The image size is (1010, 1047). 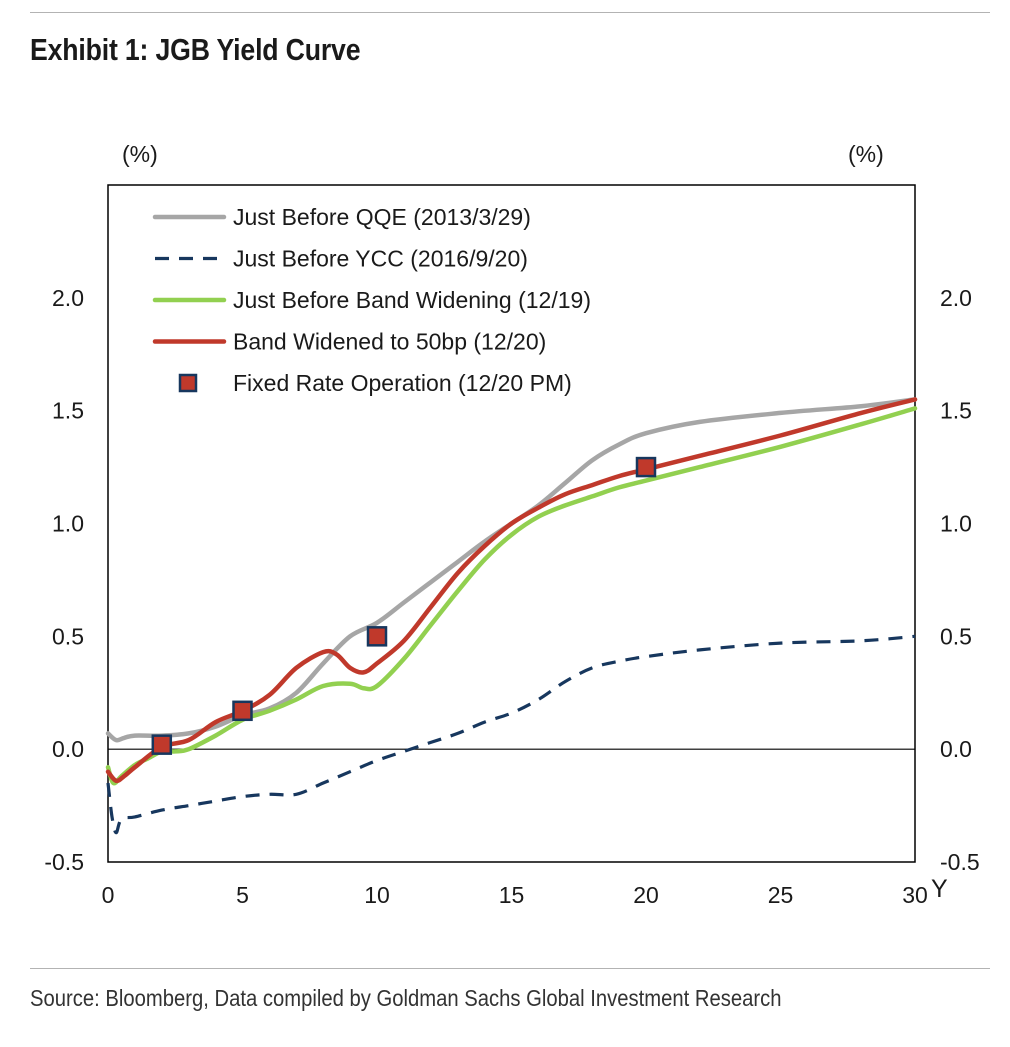 I want to click on y-tick-label-right: 0.5, so click(x=956, y=636).